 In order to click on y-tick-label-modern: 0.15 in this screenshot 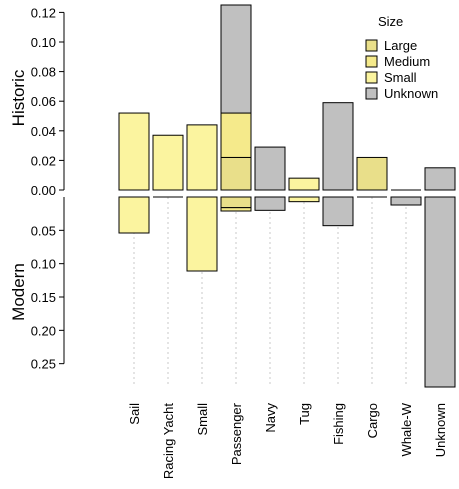, I will do `click(43, 297)`.